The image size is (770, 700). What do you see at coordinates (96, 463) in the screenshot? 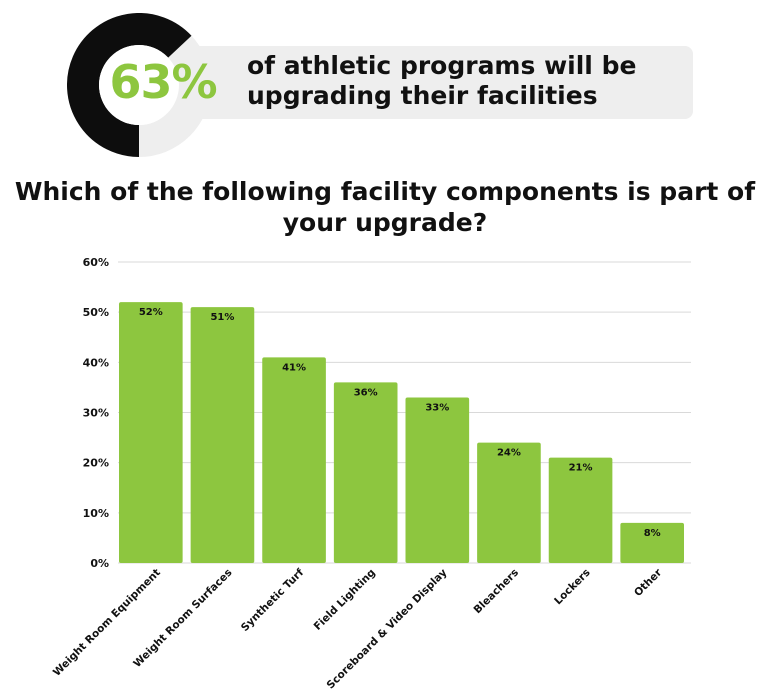
I see `y-tick-label: 20%` at bounding box center [96, 463].